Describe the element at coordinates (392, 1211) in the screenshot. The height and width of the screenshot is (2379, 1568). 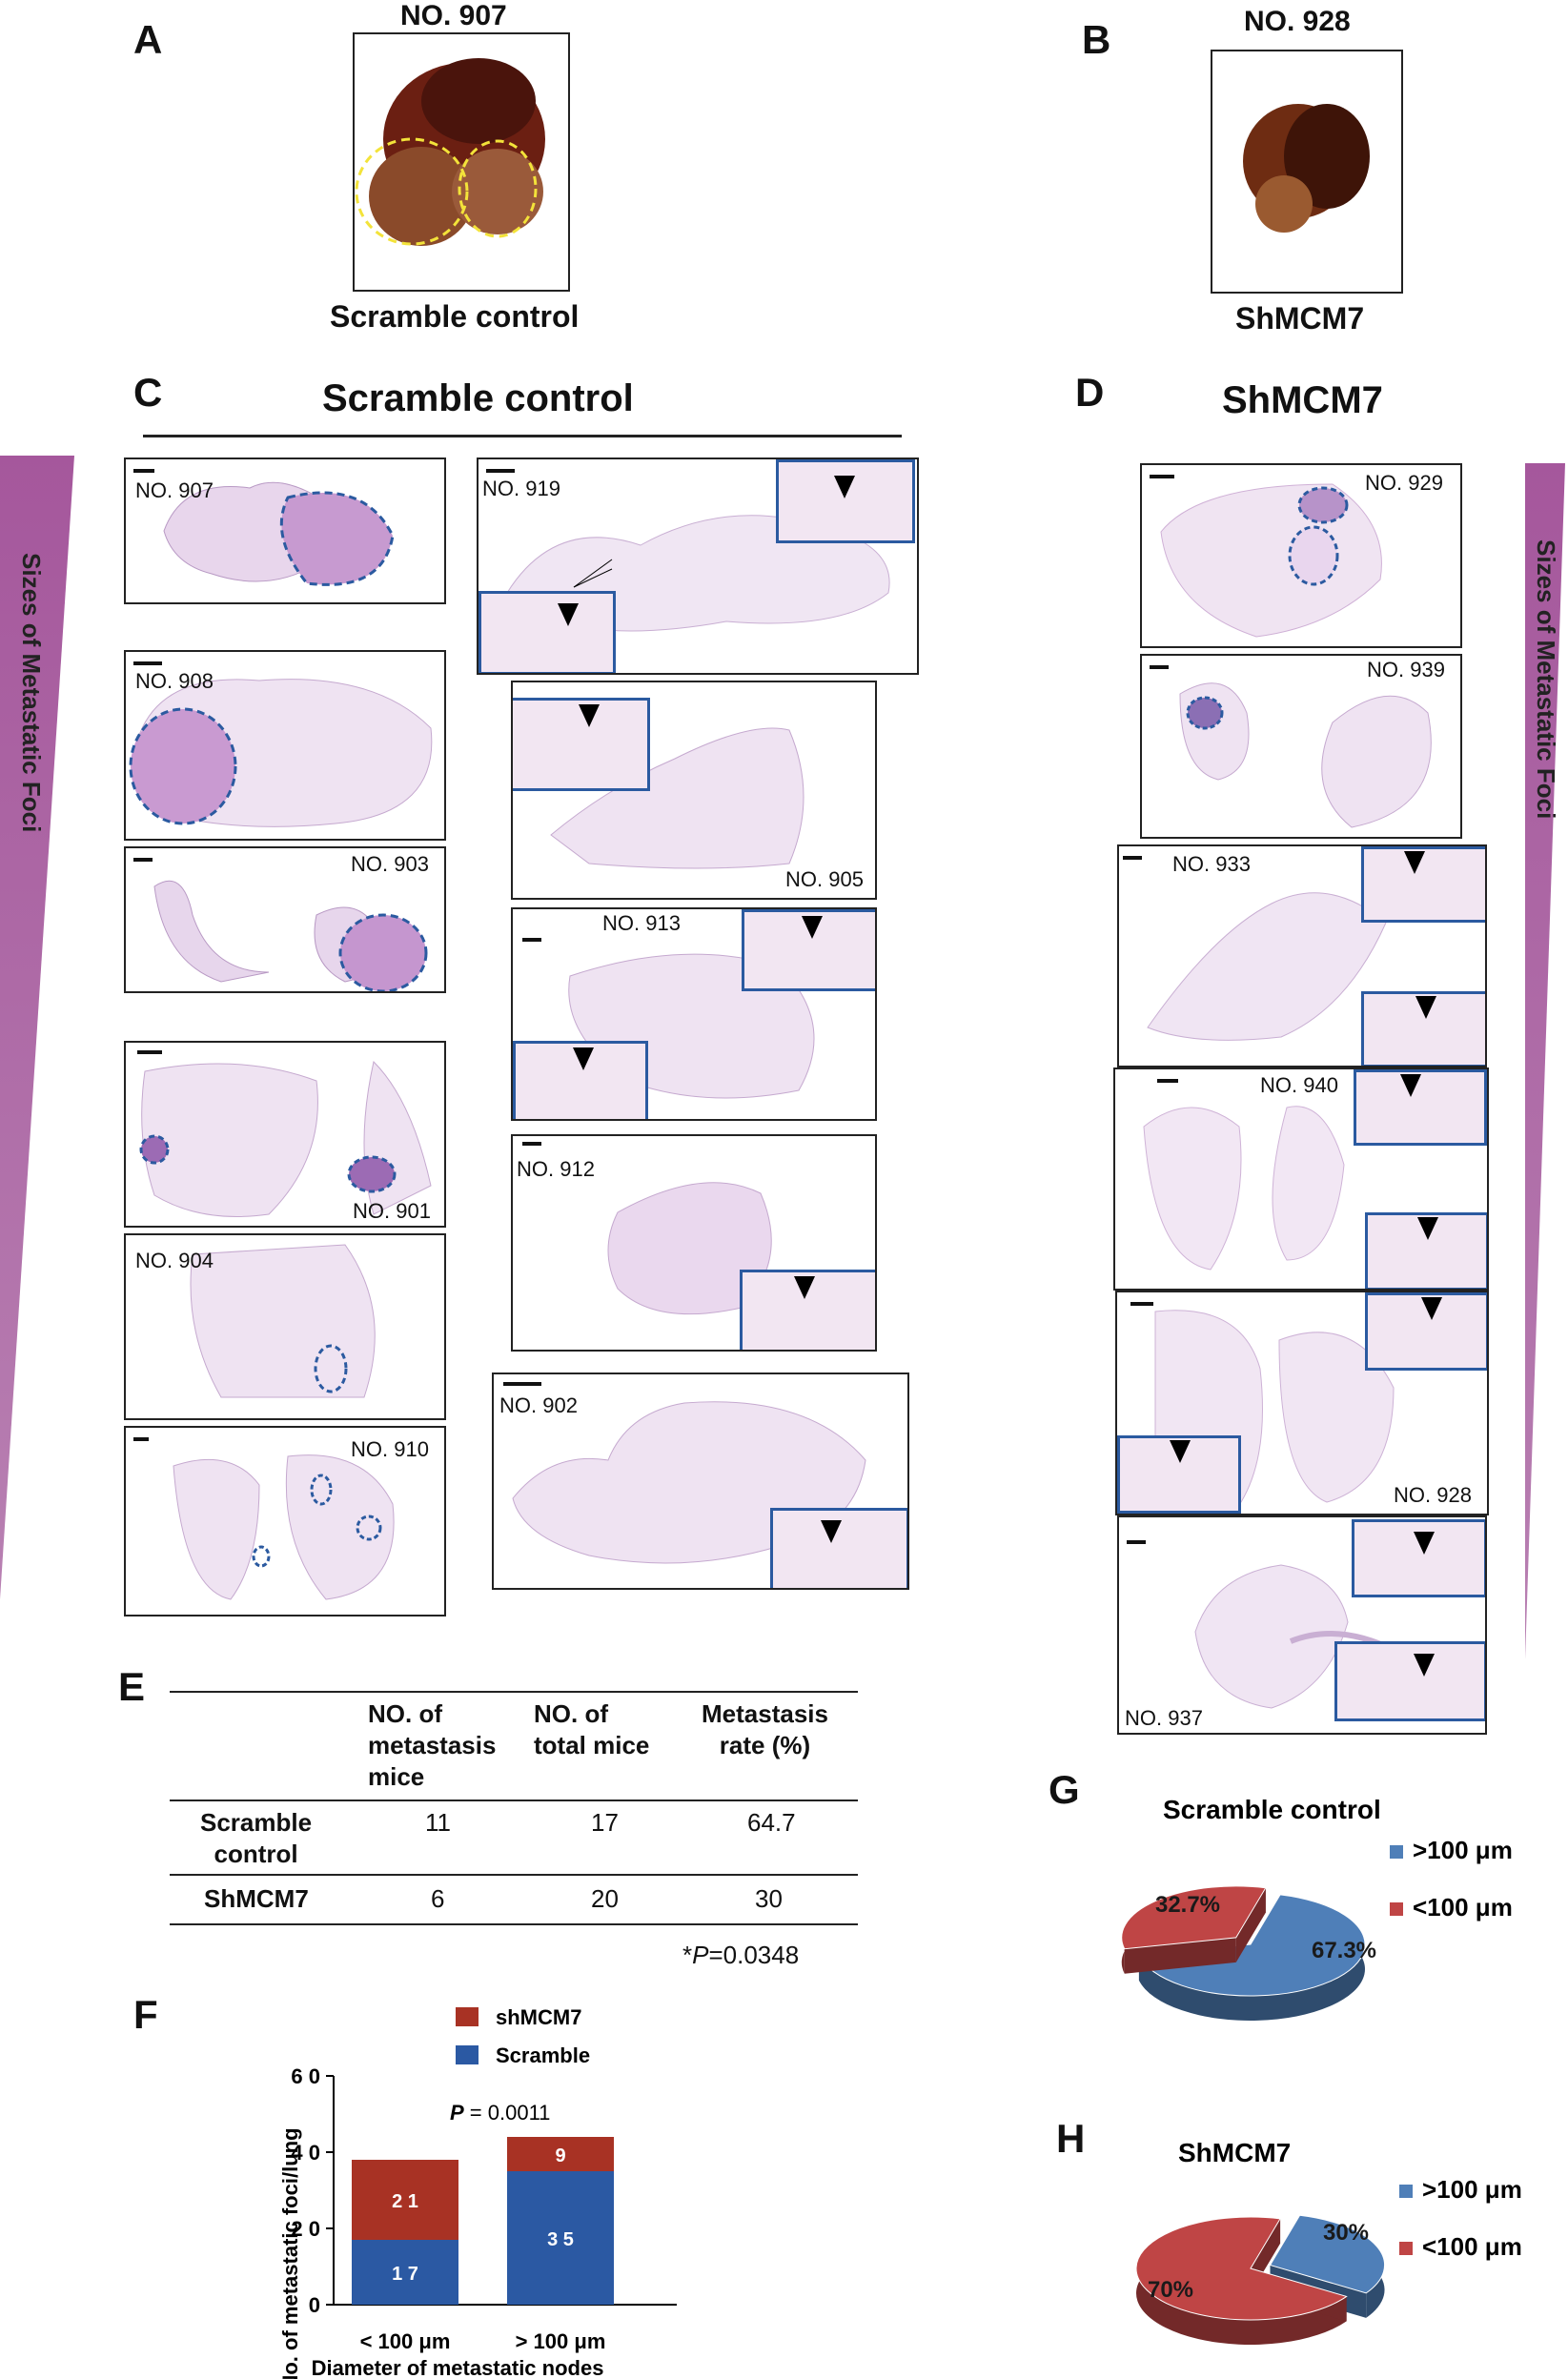
I see `slide-label: NO. 901` at that location.